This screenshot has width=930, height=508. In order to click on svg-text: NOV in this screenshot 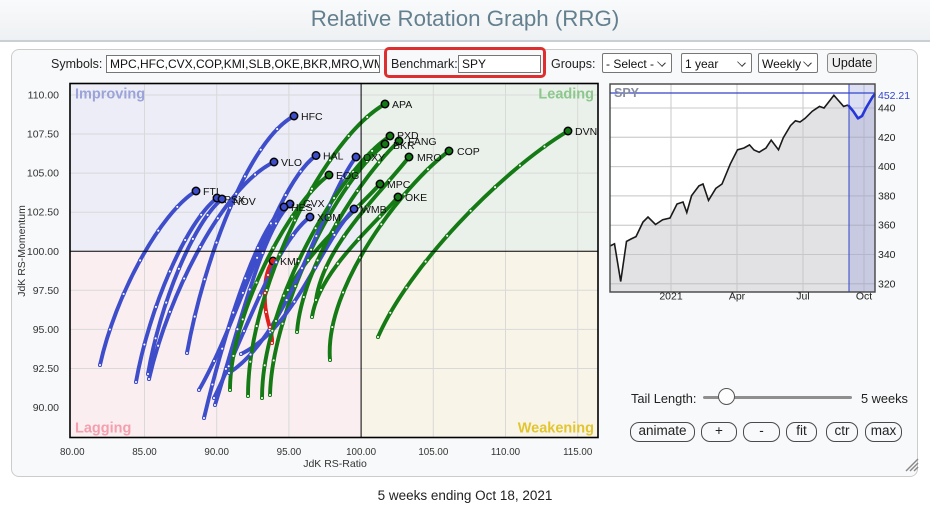, I will do `click(244, 202)`.